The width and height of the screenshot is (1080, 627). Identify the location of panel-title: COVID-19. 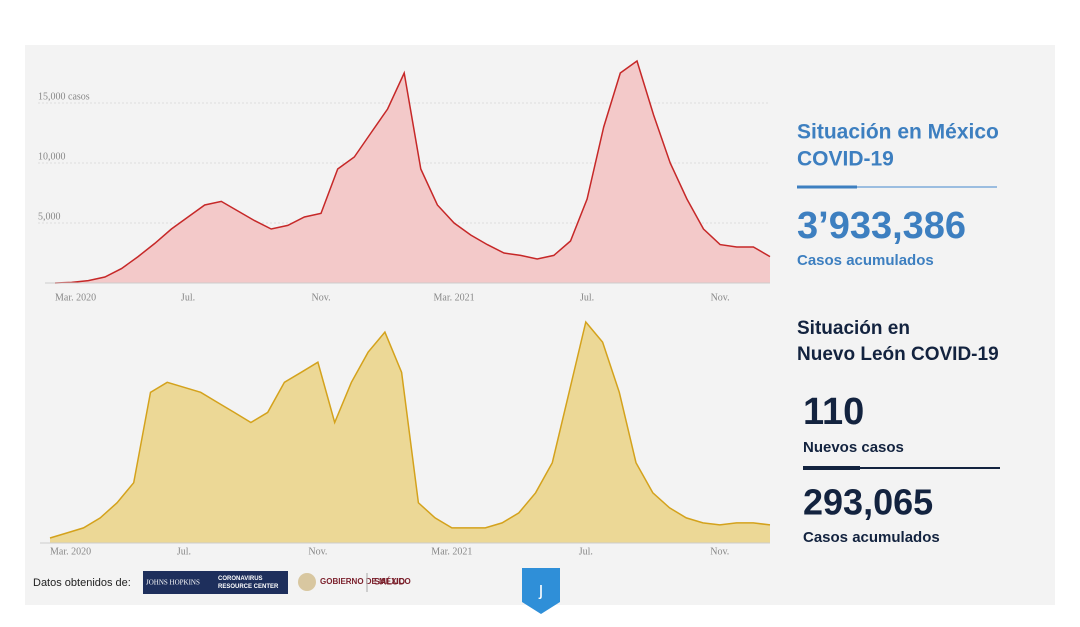
(845, 159).